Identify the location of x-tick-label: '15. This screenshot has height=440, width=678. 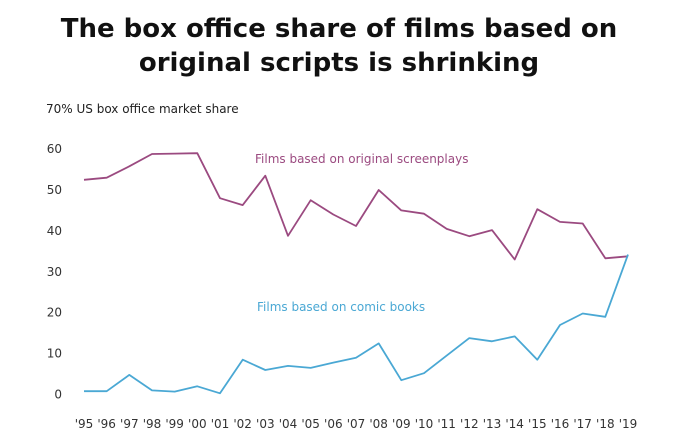
(537, 424).